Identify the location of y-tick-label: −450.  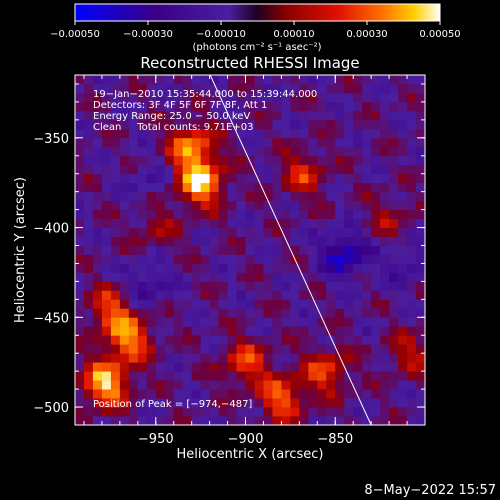
(51, 318).